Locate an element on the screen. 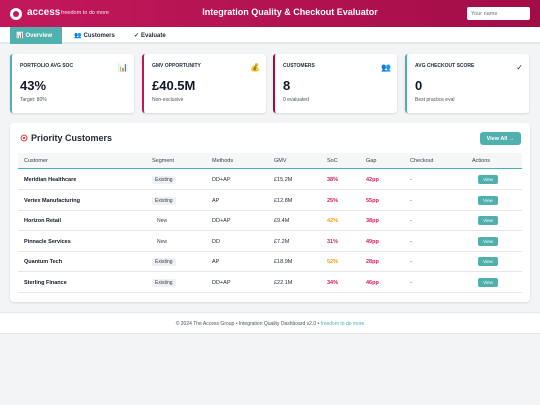 This screenshot has width=540, height=405. gap-cell: 38pp is located at coordinates (372, 221).